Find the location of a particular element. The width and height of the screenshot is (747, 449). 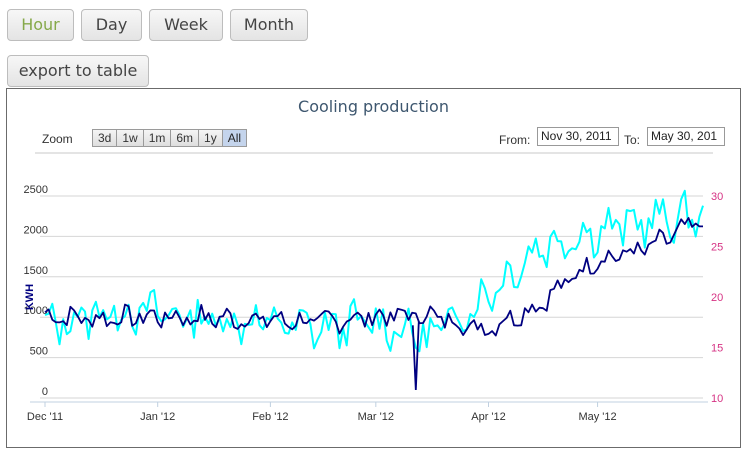

series-line-kwh-dip is located at coordinates (415, 355).